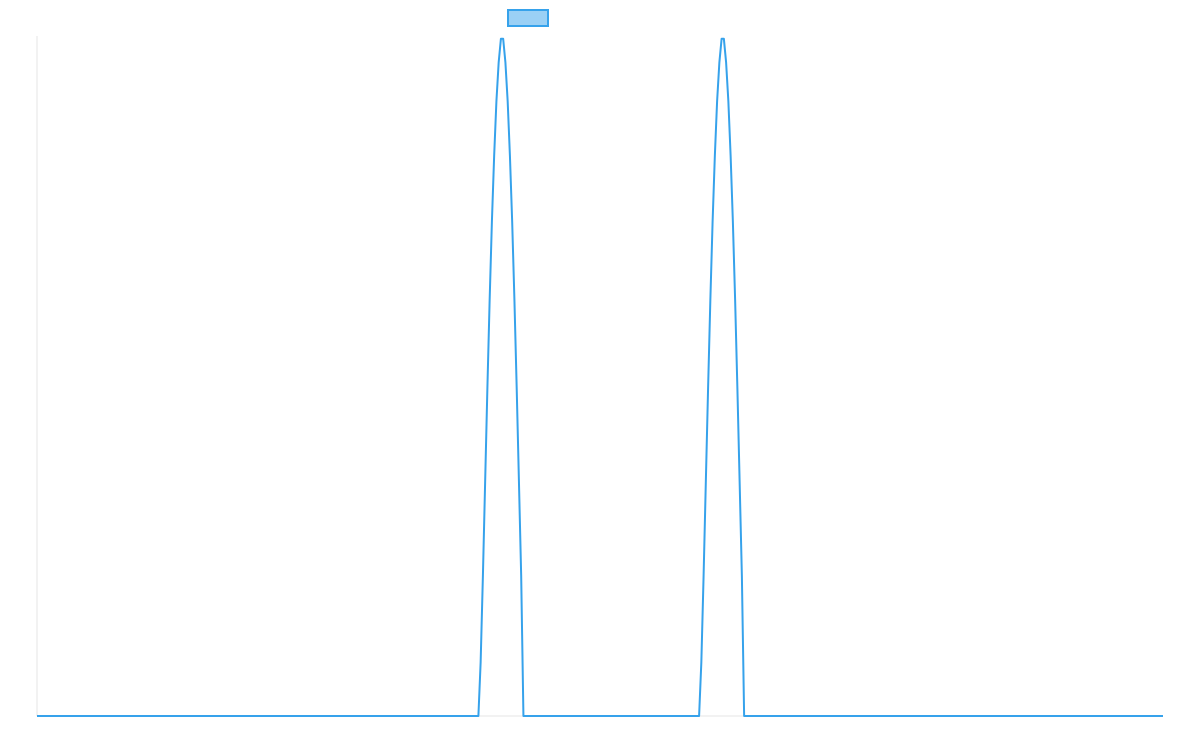  I want to click on legend-swatch, so click(528, 18).